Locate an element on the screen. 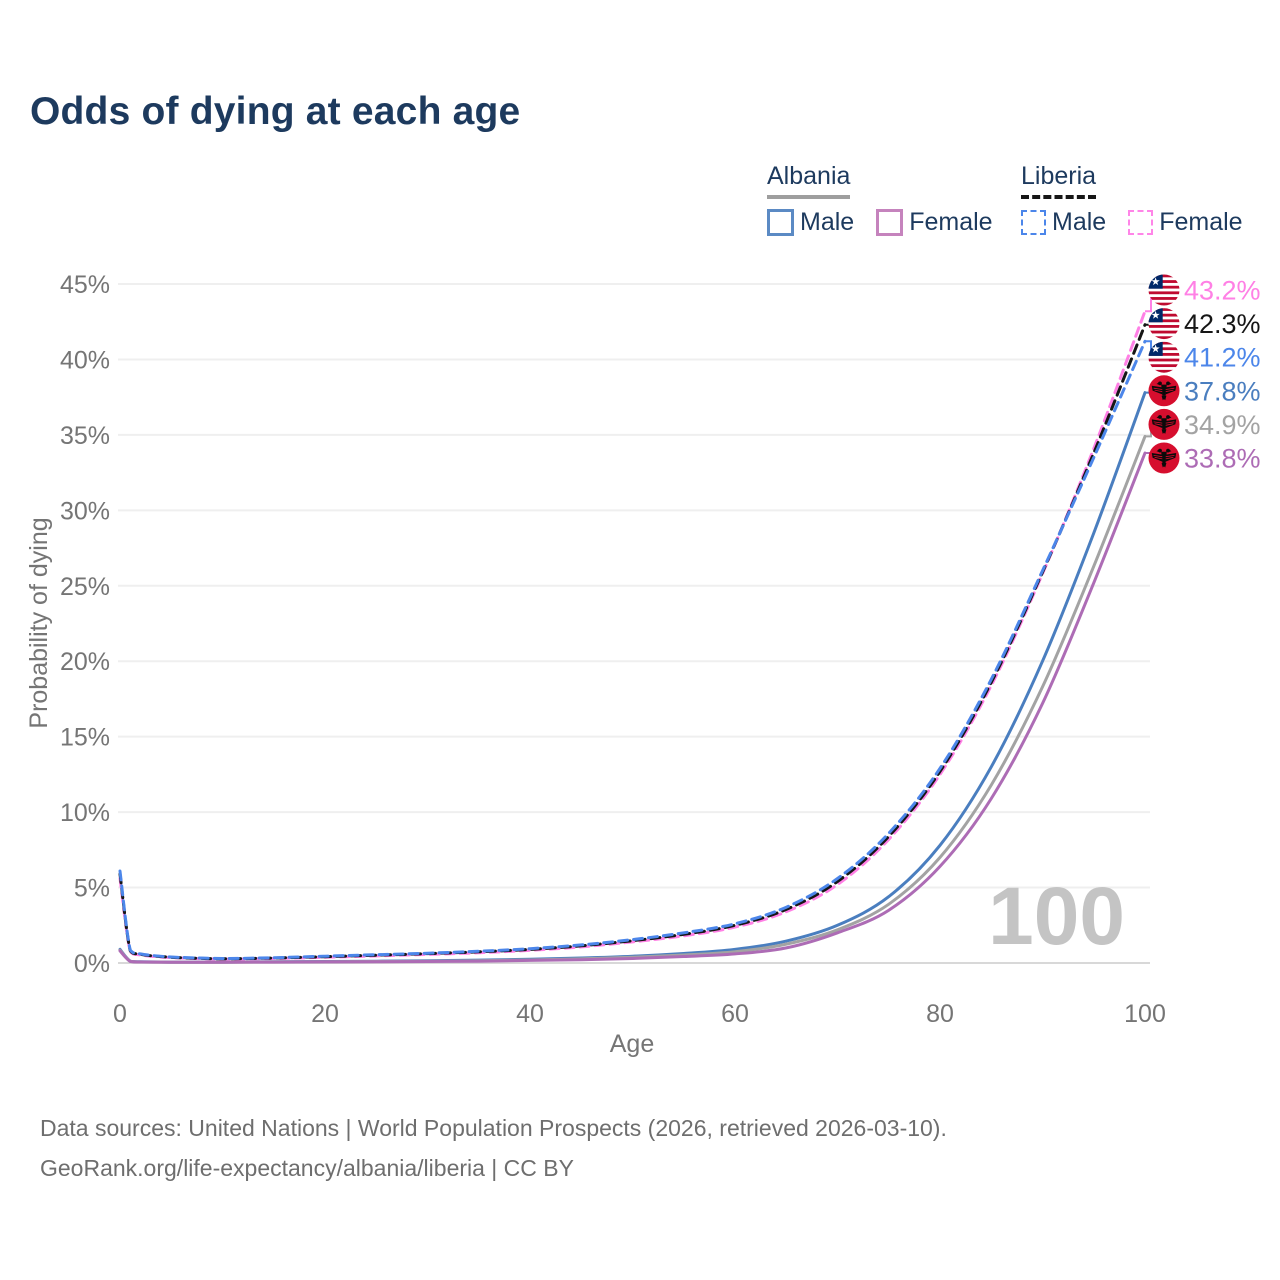  end-label-albania-female: 33.8% is located at coordinates (1222, 459).